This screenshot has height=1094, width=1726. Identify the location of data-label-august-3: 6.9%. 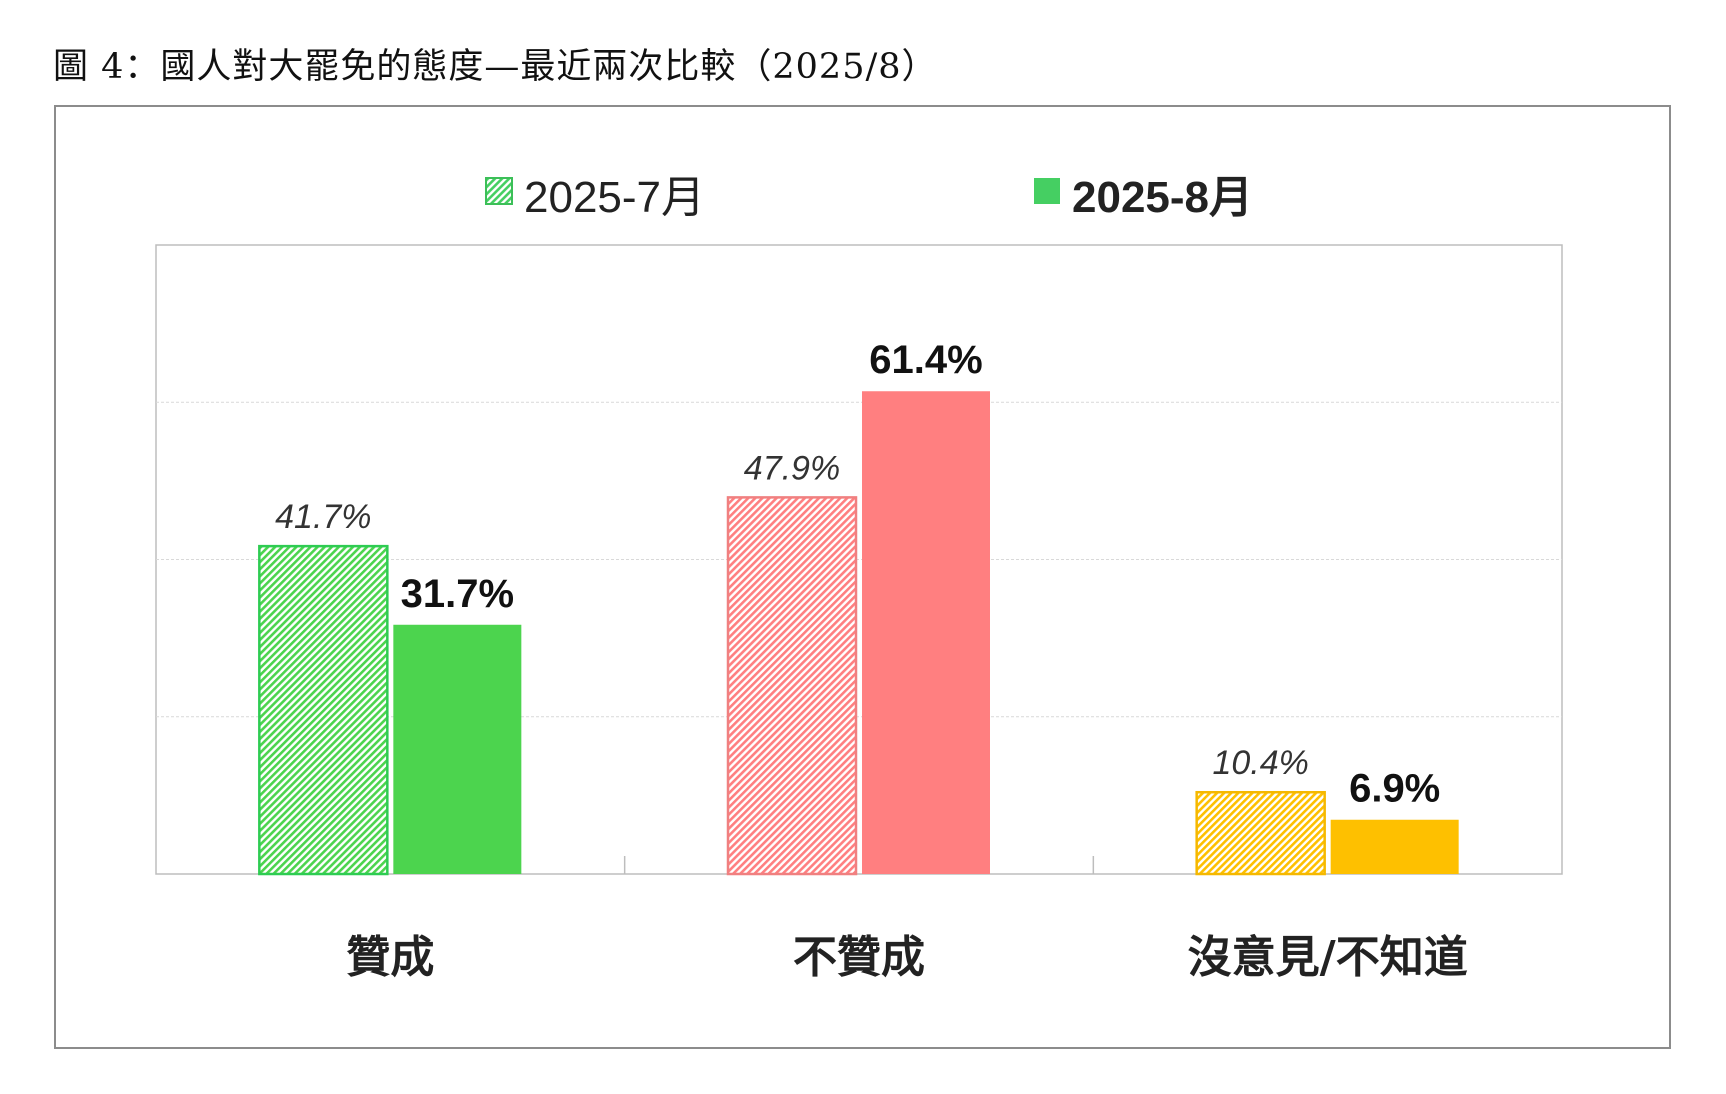
(1394, 789).